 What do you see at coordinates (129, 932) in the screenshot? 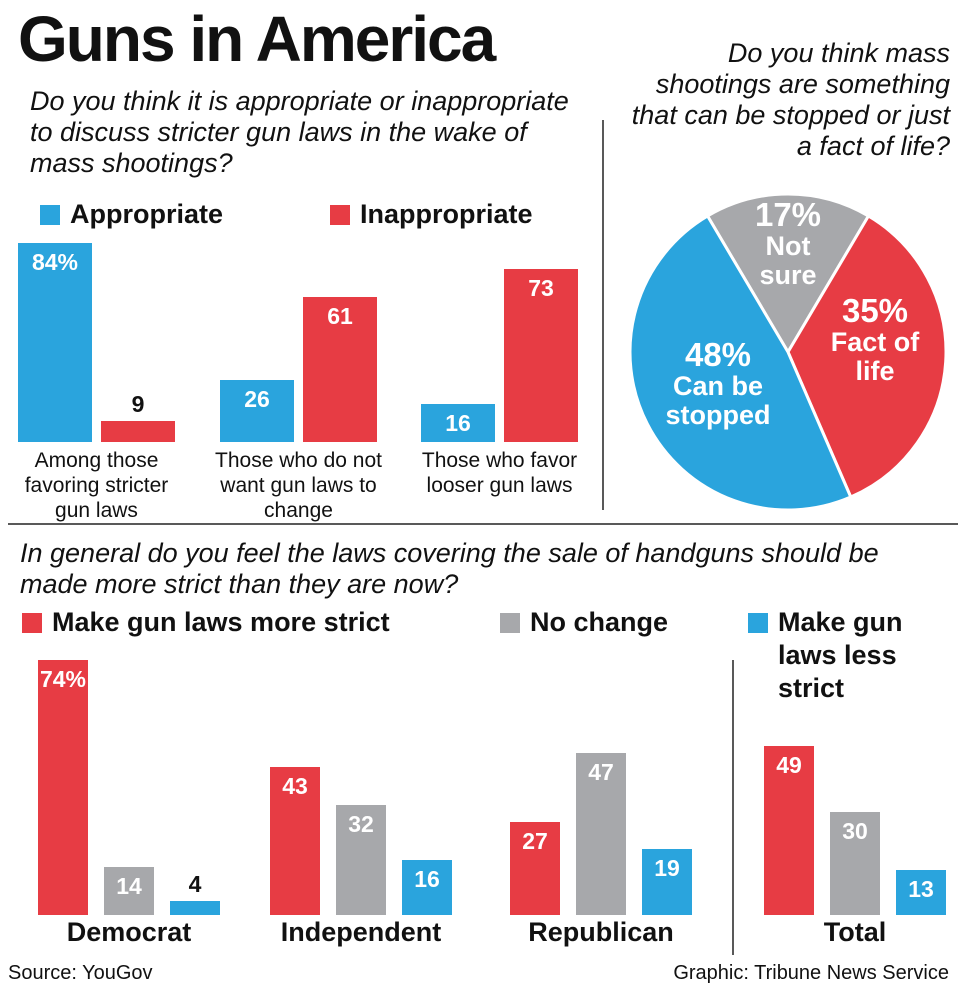
I see `category-label: Democrat` at bounding box center [129, 932].